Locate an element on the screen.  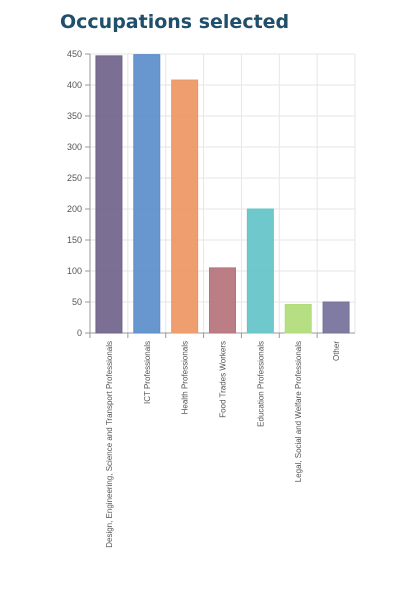
y-tick-label: 400 is located at coordinates (74, 85).